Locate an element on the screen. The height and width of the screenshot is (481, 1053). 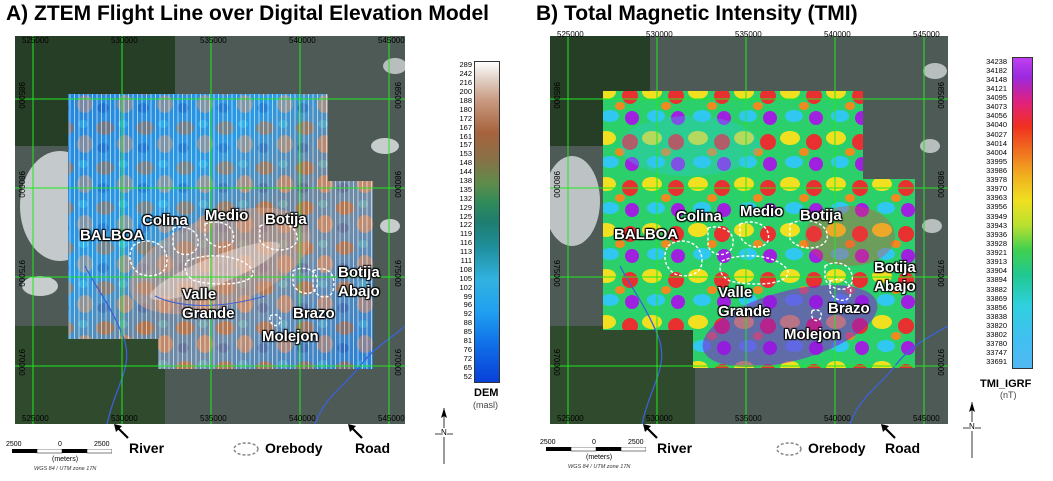
panel-b-ytick-left-2: 975000 is located at coordinates (556, 273).